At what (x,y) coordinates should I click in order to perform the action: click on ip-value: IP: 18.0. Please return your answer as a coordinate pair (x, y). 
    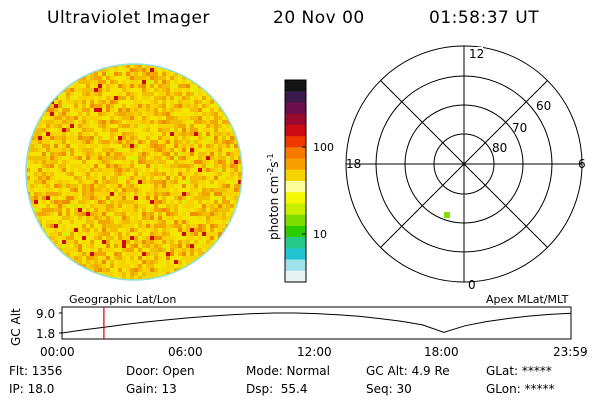
    Looking at the image, I should click on (32, 389).